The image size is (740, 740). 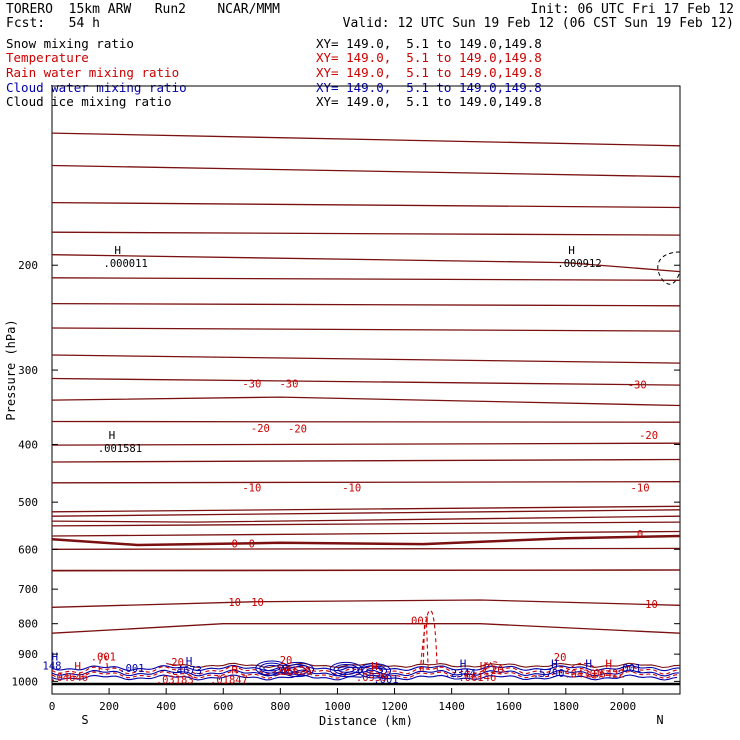 What do you see at coordinates (659, 720) in the screenshot?
I see `x-end-label: N` at bounding box center [659, 720].